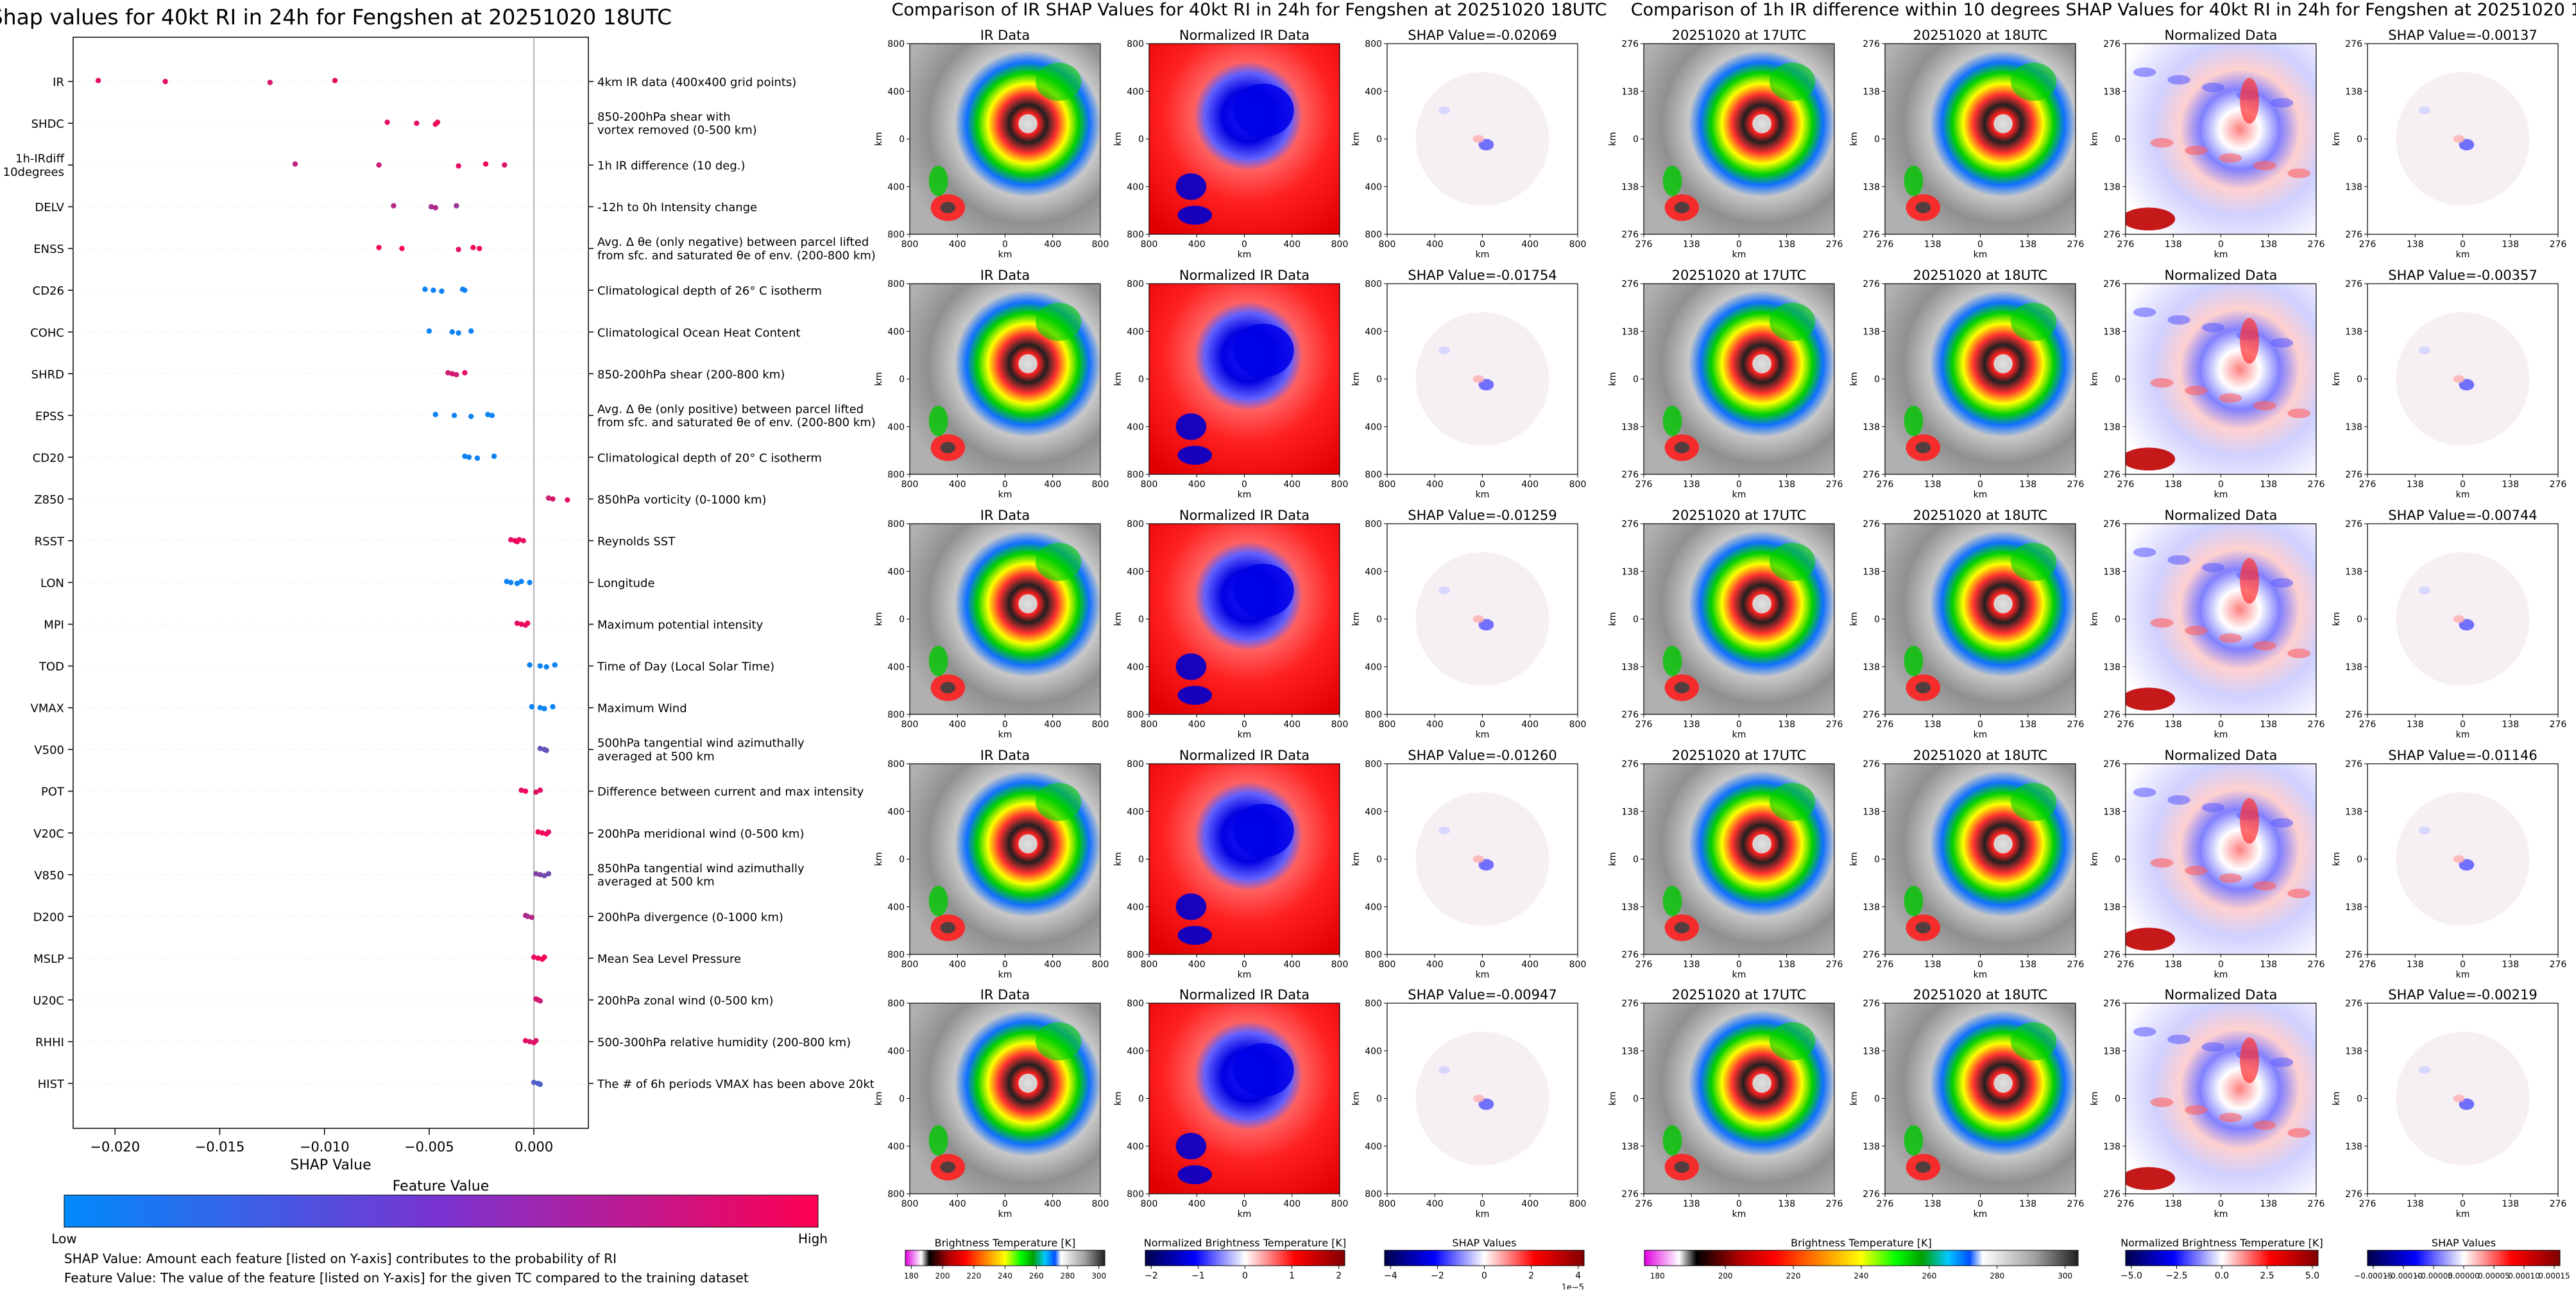  I want to click on colorbar-tick-label: −2, so click(1438, 1276).